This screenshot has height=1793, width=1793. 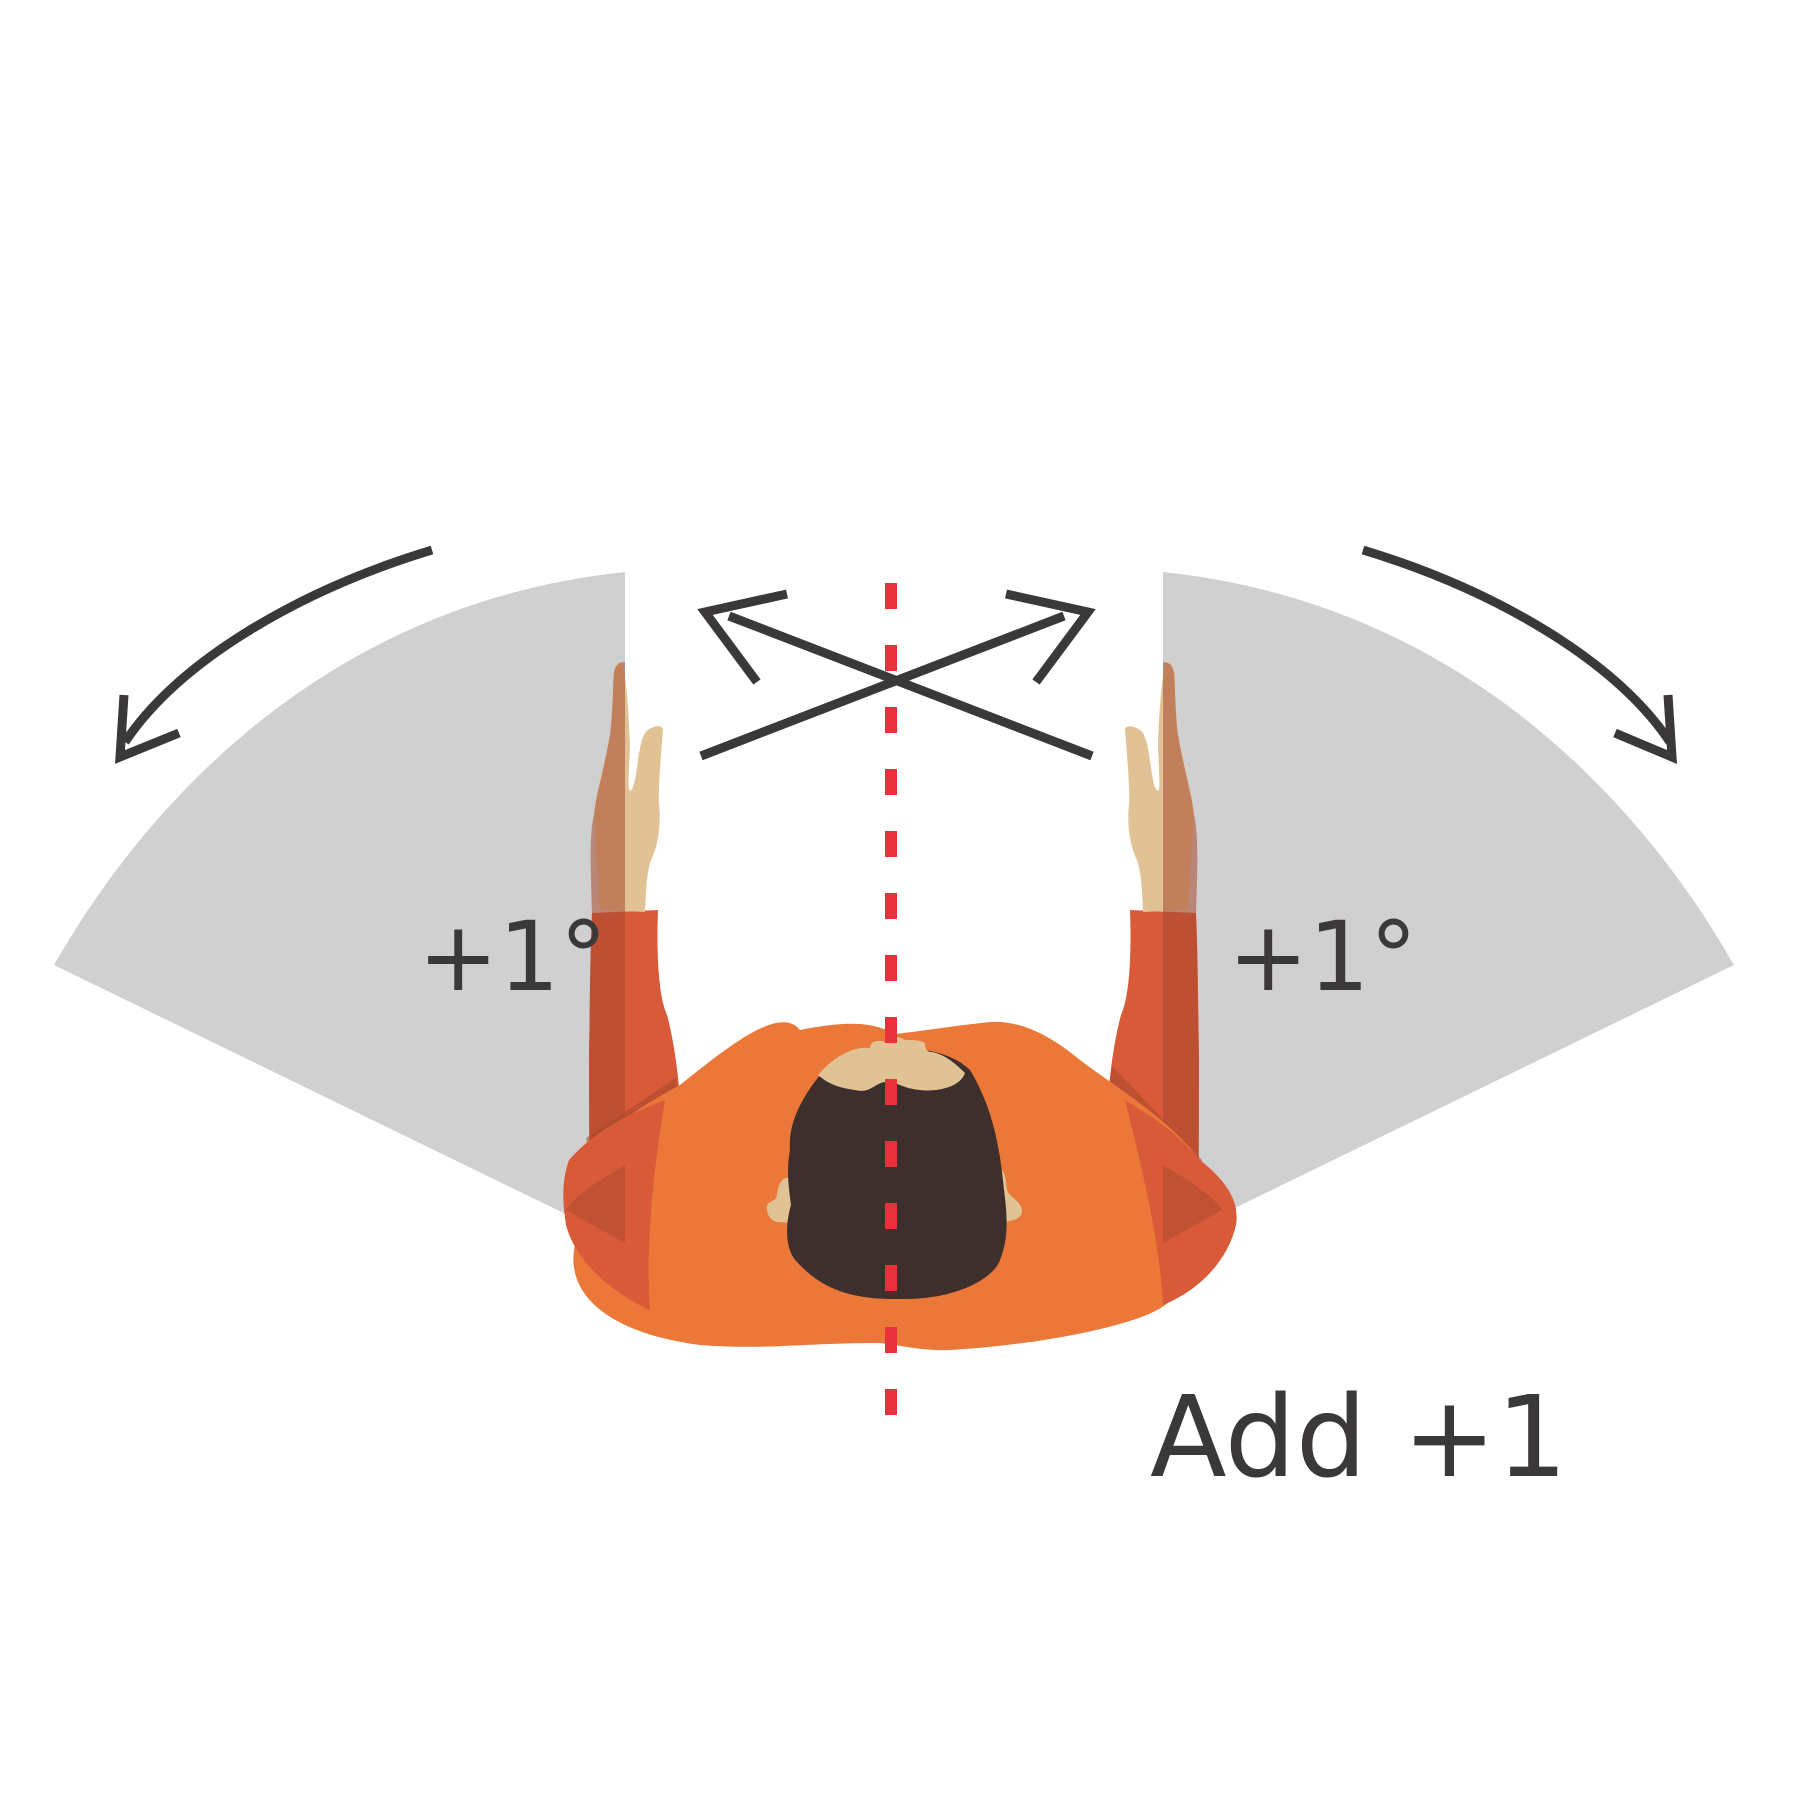 What do you see at coordinates (1192, 1204) in the screenshot?
I see `right-side-shadow` at bounding box center [1192, 1204].